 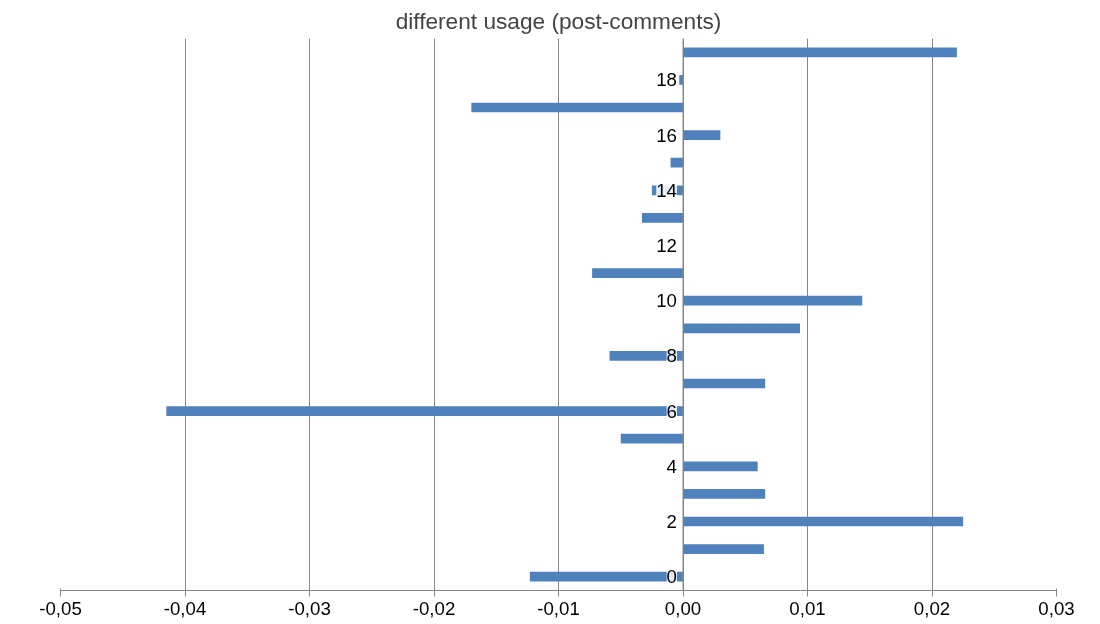 I want to click on x-tick-label: 0,01, so click(x=807, y=608).